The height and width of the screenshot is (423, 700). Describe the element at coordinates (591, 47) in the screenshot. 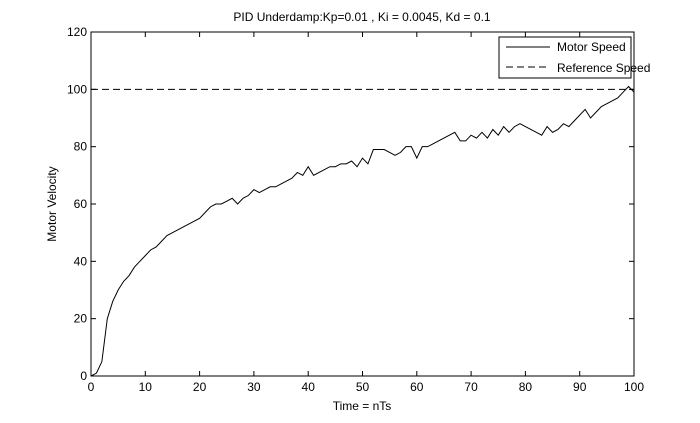

I see `legend-label-motor-speed: Motor Speed` at that location.